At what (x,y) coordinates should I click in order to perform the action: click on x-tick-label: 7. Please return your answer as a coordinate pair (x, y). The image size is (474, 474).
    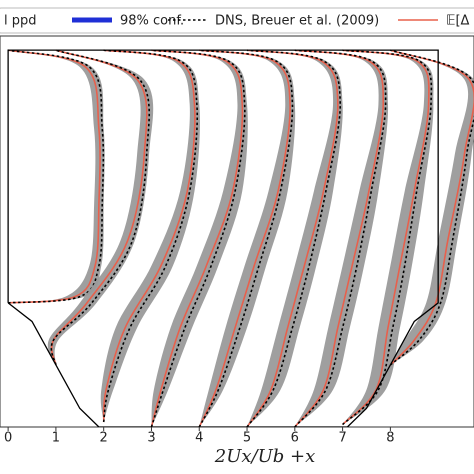
    Looking at the image, I should click on (342, 438).